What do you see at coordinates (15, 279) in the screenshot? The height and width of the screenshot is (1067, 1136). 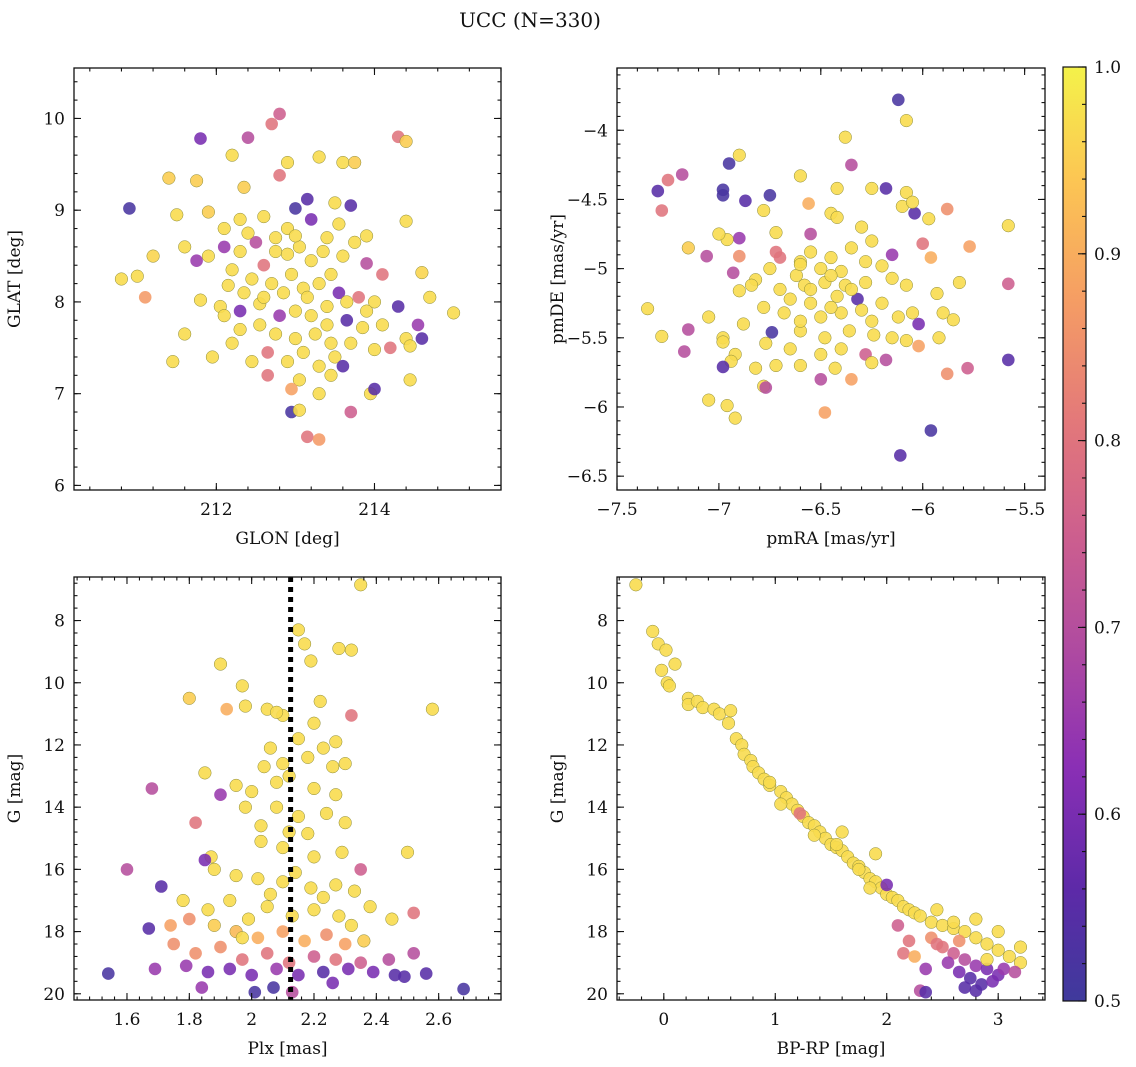 I see `y-axis-label: GLAT [deg]` at bounding box center [15, 279].